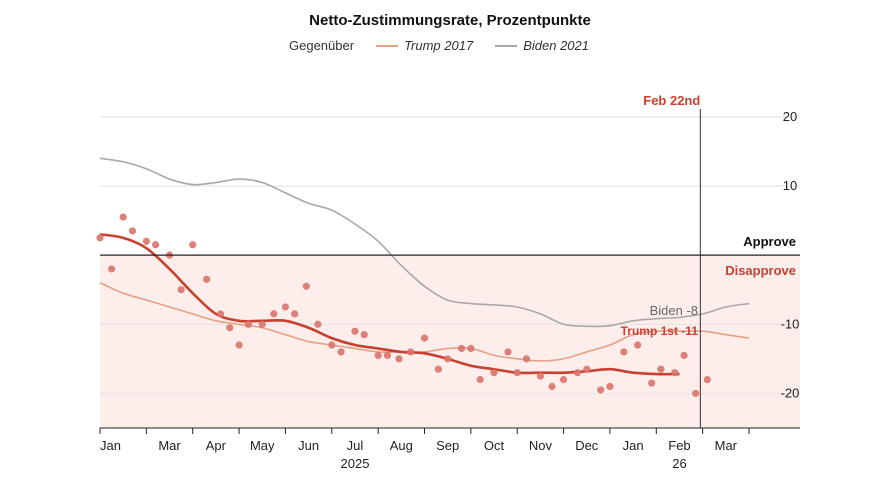 Image resolution: width=887 pixels, height=499 pixels. I want to click on year-label: 2025, so click(355, 463).